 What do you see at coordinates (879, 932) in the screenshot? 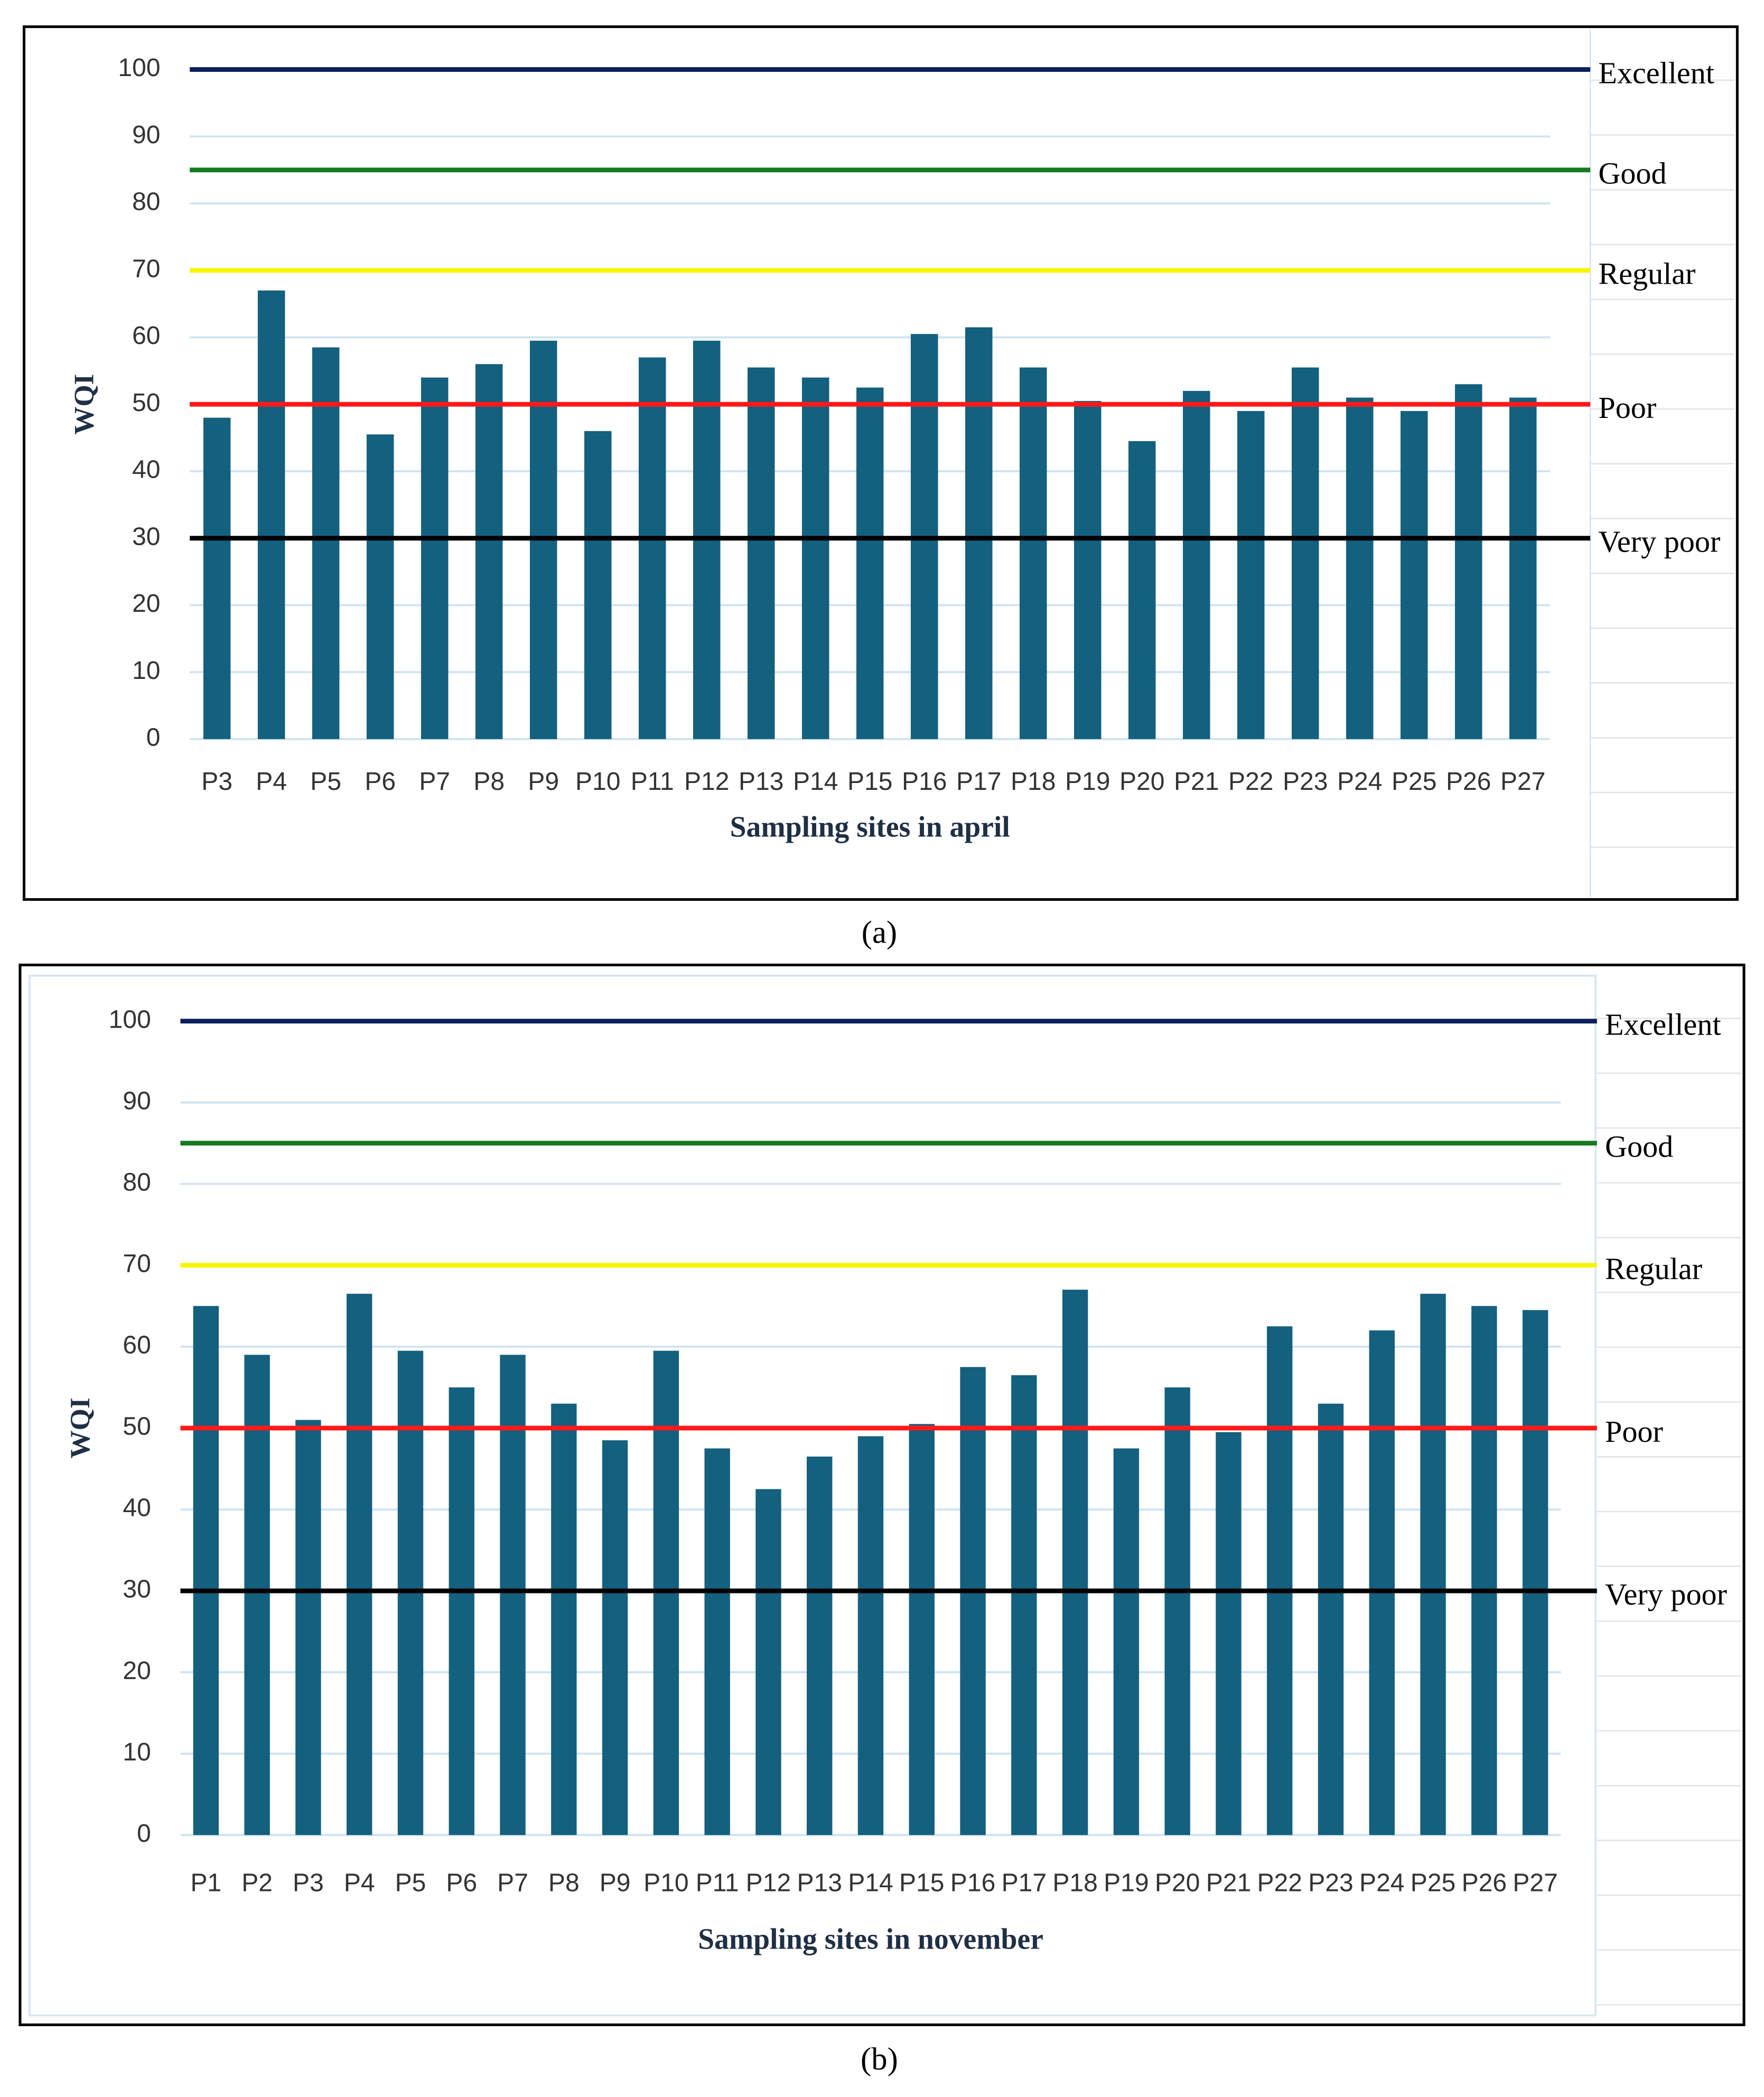
I see `caption: (a)` at bounding box center [879, 932].